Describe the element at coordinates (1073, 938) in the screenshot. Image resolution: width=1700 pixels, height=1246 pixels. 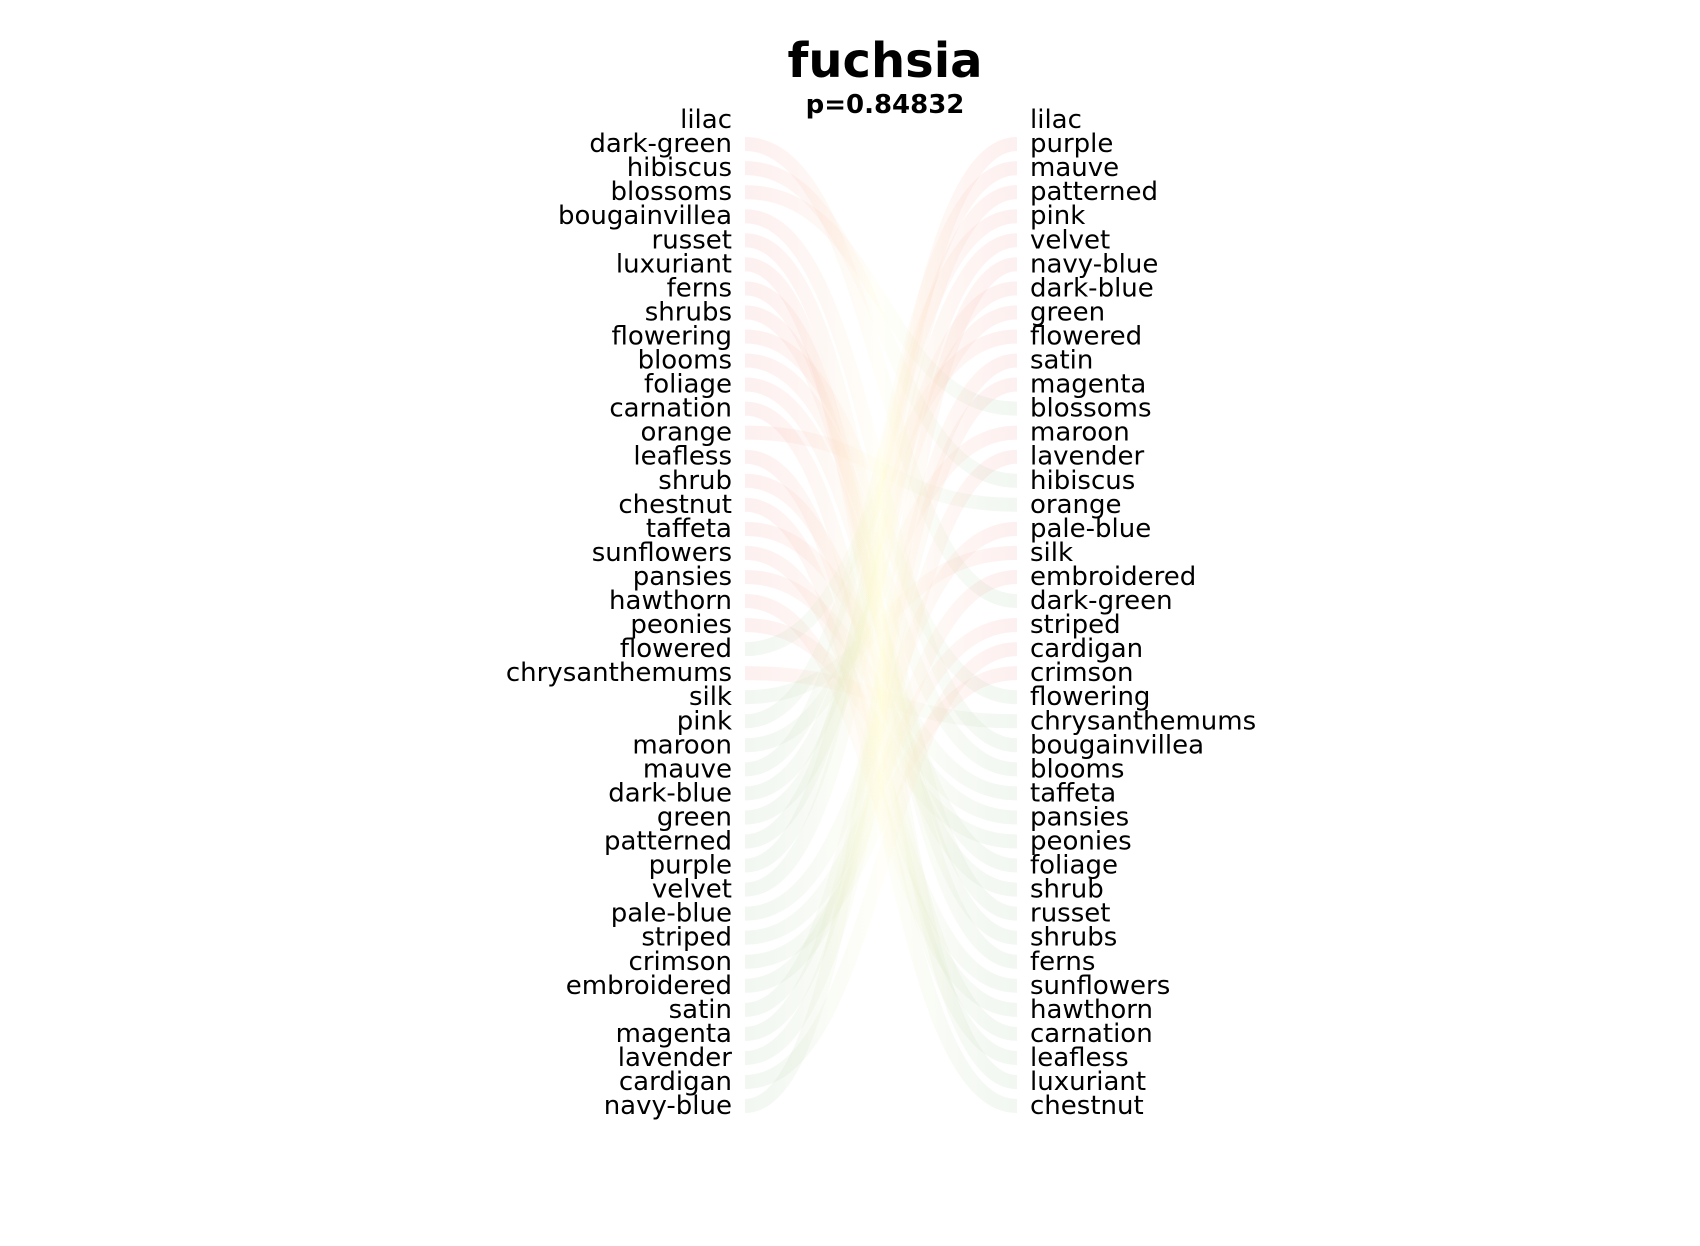
I see `right-label: shrubs` at that location.